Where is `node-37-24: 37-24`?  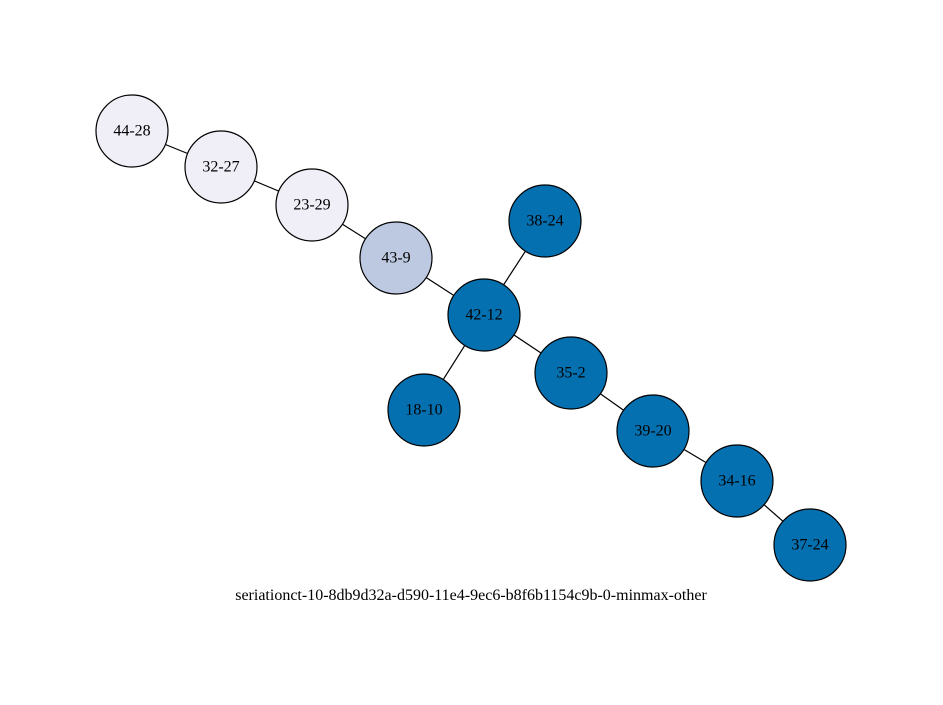 node-37-24: 37-24 is located at coordinates (810, 545).